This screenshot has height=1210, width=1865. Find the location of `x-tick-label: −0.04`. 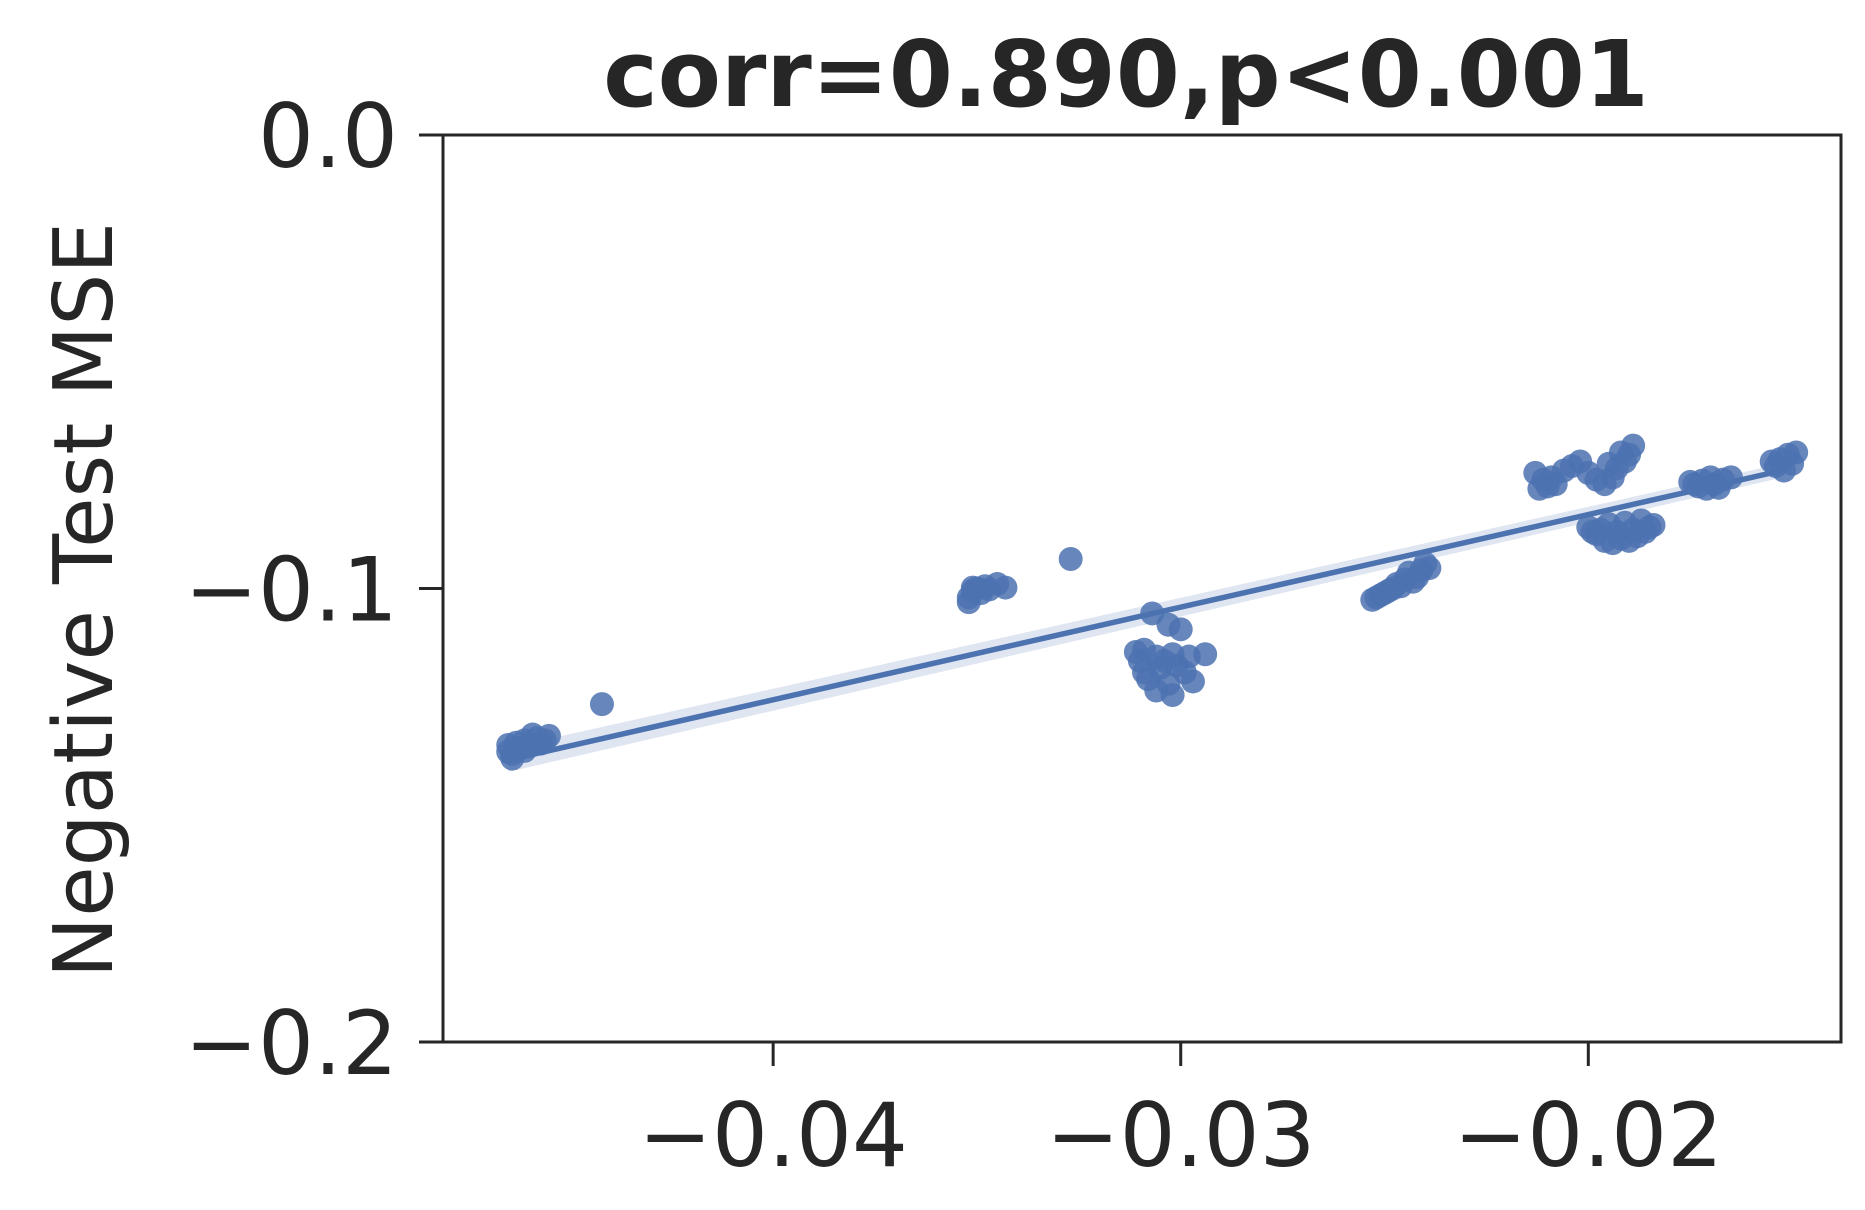

x-tick-label: −0.04 is located at coordinates (773, 1135).